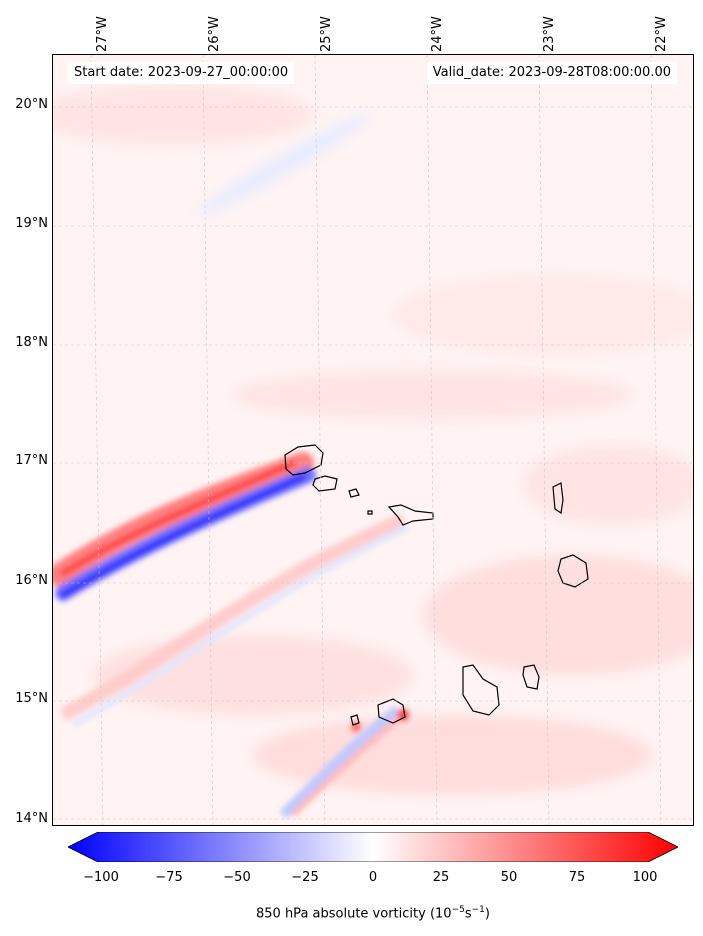  I want to click on colorbar-tick-label: −75, so click(169, 877).